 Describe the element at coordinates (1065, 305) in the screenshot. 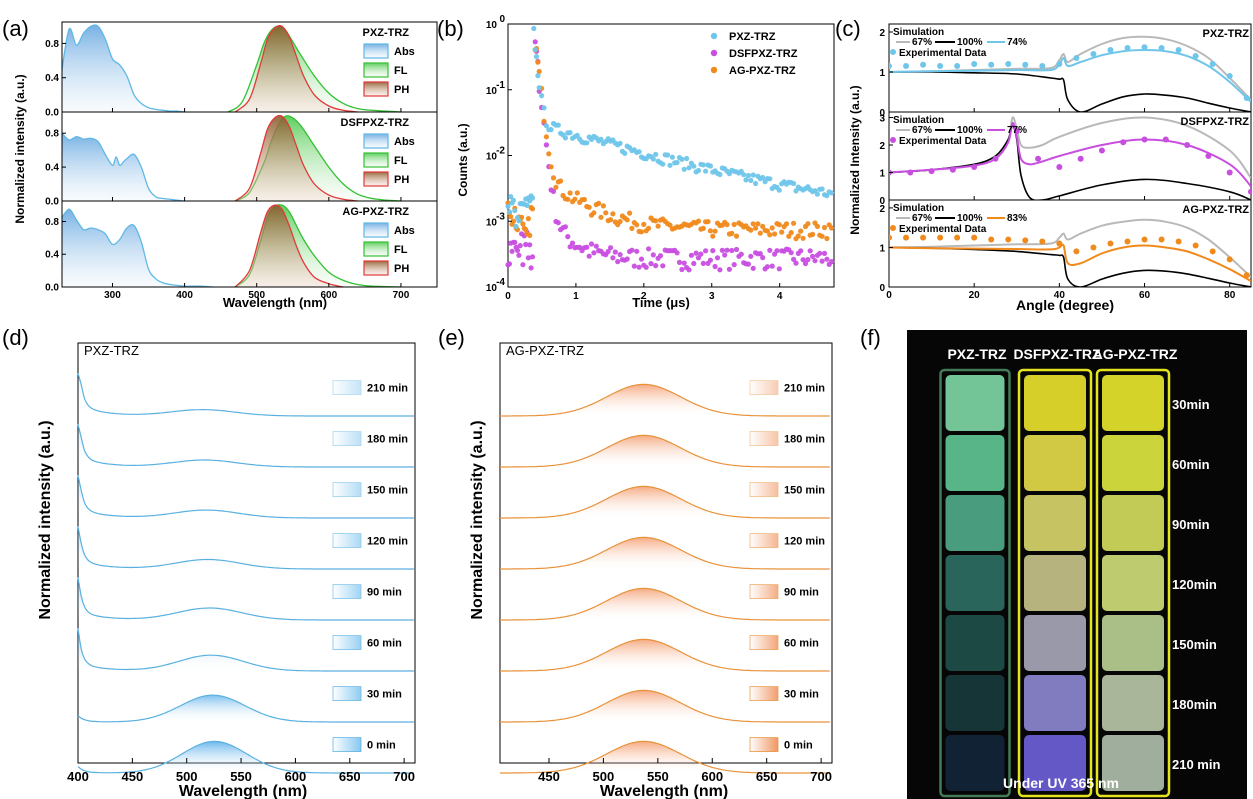

I see `panel-c-xlabel: Angle (degree)` at that location.